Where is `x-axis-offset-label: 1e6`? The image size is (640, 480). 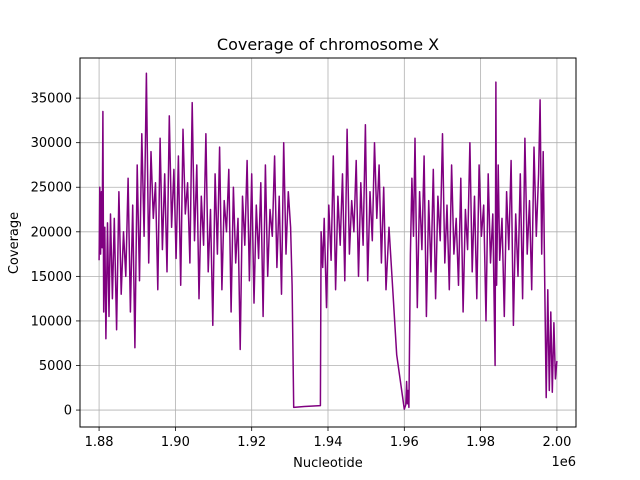
x-axis-offset-label: 1e6 is located at coordinates (563, 462).